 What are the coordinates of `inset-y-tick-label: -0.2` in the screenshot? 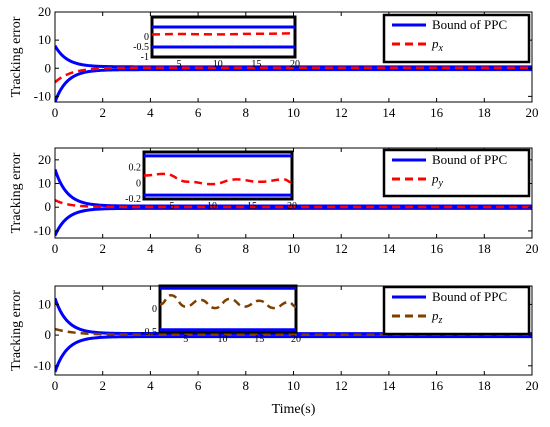 It's located at (133, 199).